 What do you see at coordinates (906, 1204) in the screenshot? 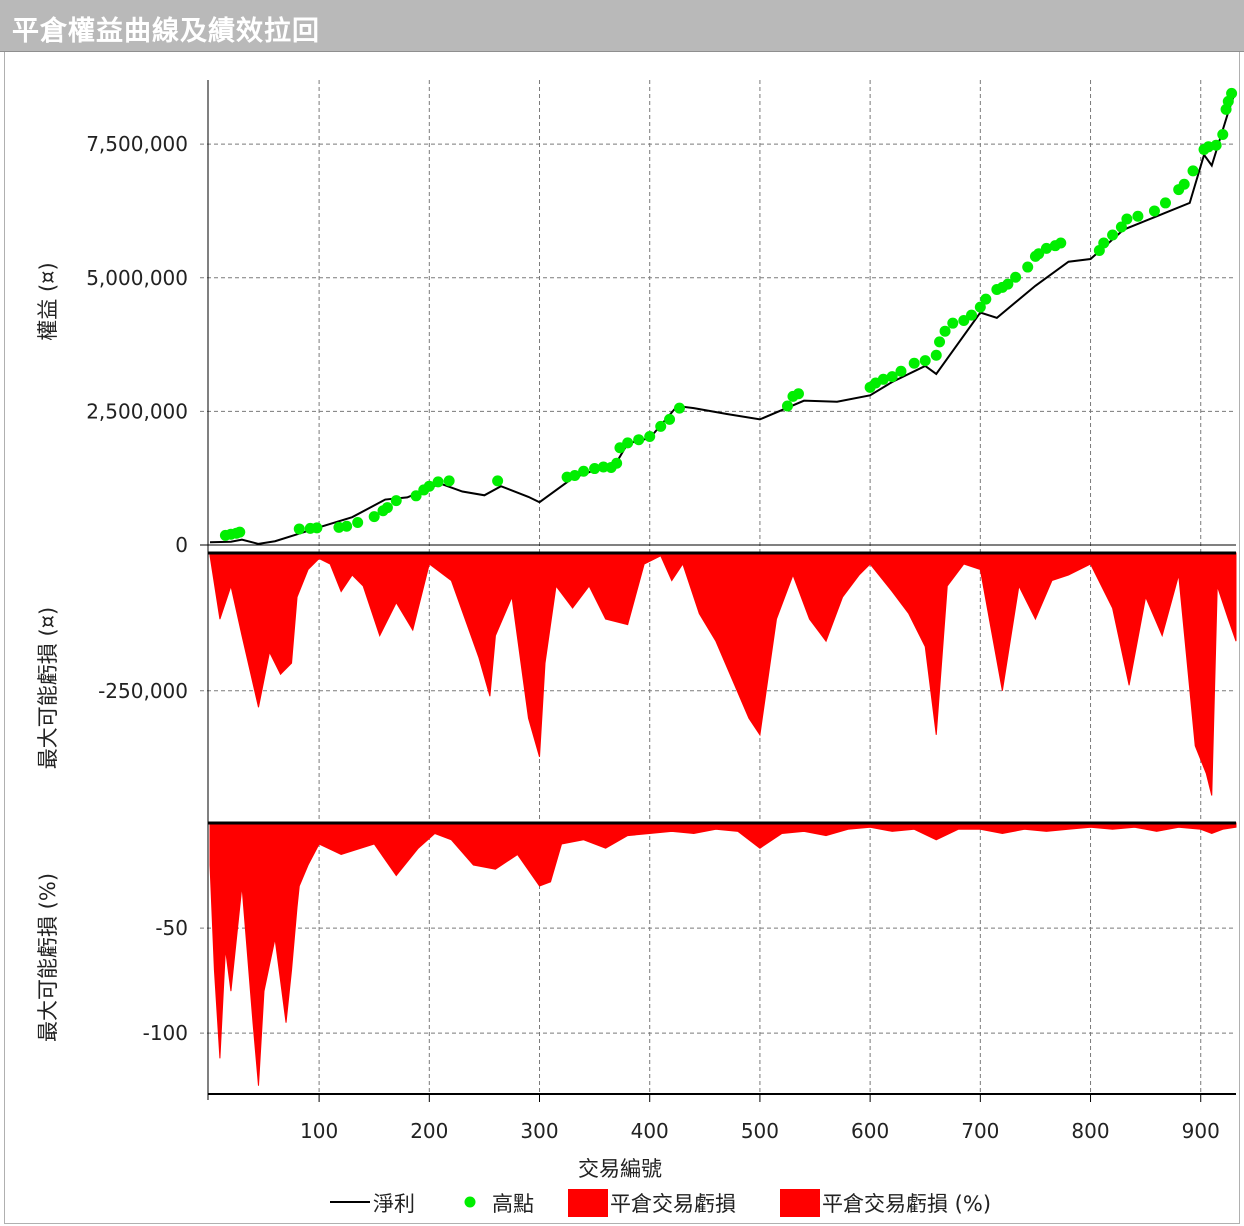
I see `legend-label: 平倉交易虧損 (%)` at bounding box center [906, 1204].